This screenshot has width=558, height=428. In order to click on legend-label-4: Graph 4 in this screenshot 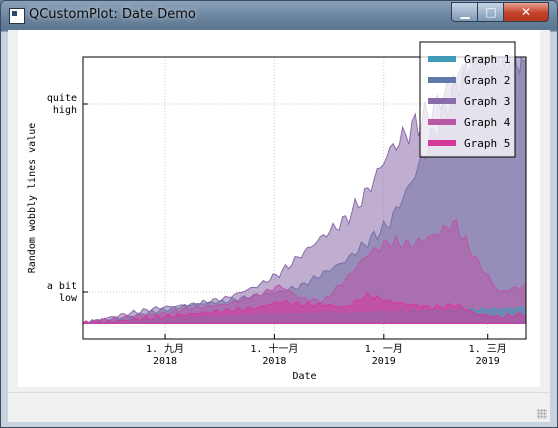, I will do `click(487, 122)`.